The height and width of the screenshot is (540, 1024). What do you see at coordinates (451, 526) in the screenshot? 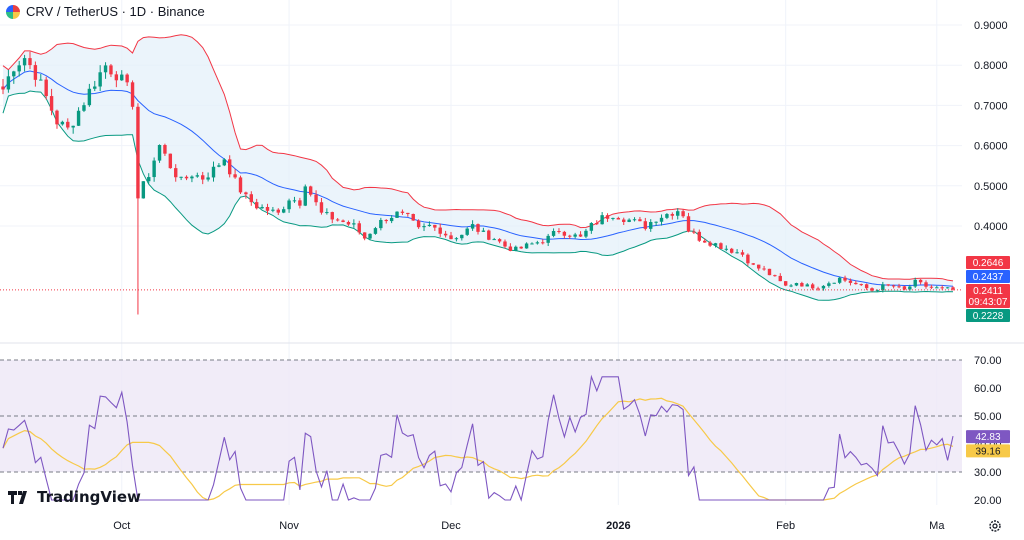
I see `time-tick-label: Dec` at bounding box center [451, 526].